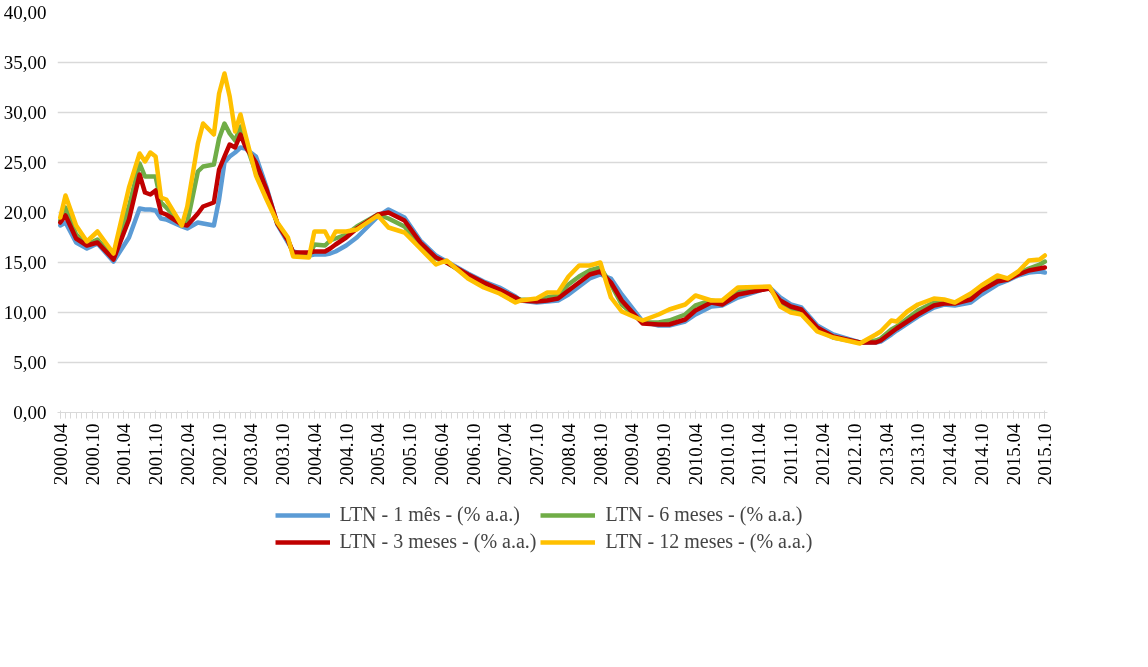  I want to click on legend-label: LTN - 6 meses - (% a.a.), so click(704, 514).